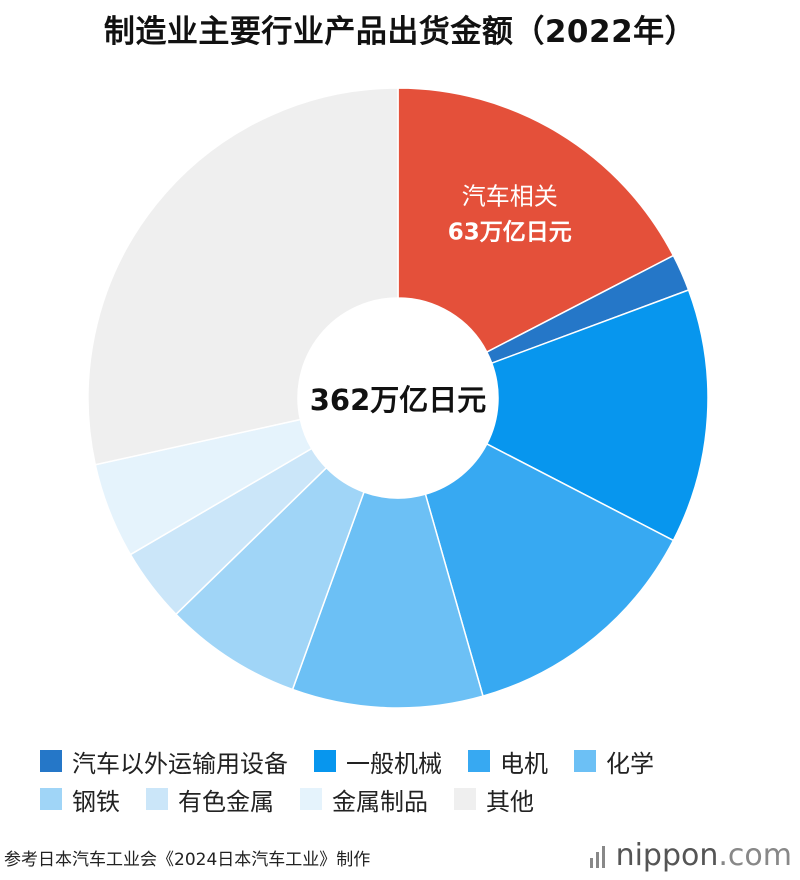 The image size is (800, 880). Describe the element at coordinates (510, 801) in the screenshot. I see `legend-label: 其他` at that location.